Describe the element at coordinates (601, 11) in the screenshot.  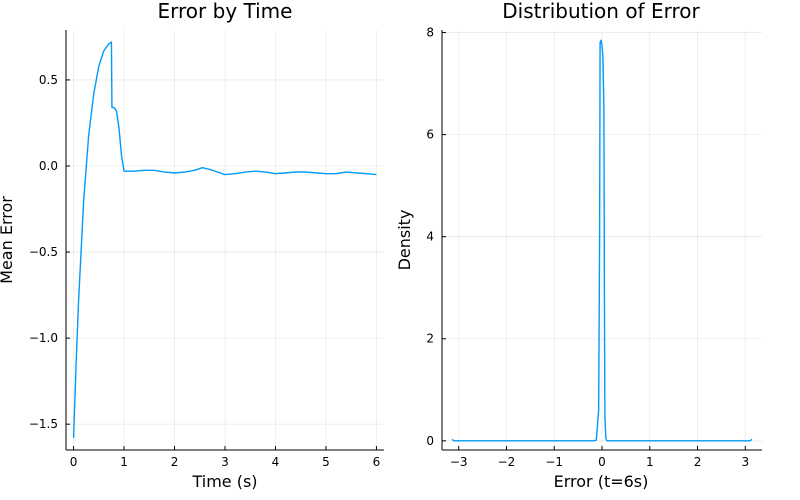
I see `chart-title: Distribution of Error` at that location.